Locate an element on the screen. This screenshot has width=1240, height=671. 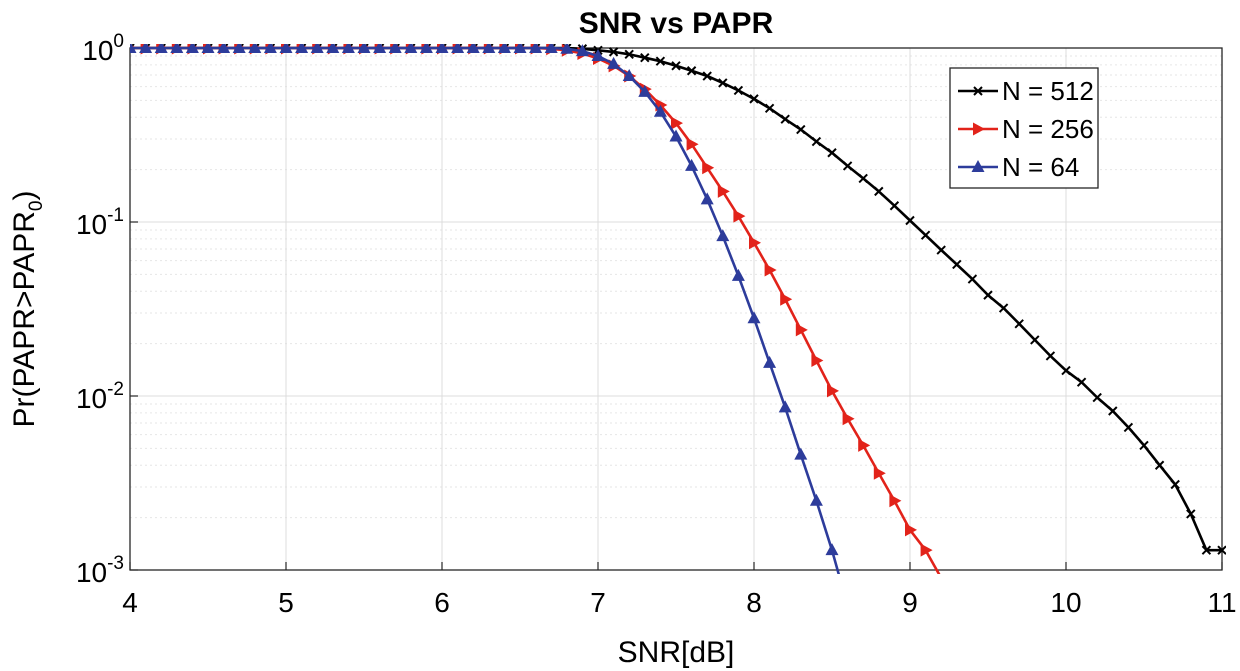
x-tick-labels: 4 5 6 7 8 9 10 11 is located at coordinates (679, 602).